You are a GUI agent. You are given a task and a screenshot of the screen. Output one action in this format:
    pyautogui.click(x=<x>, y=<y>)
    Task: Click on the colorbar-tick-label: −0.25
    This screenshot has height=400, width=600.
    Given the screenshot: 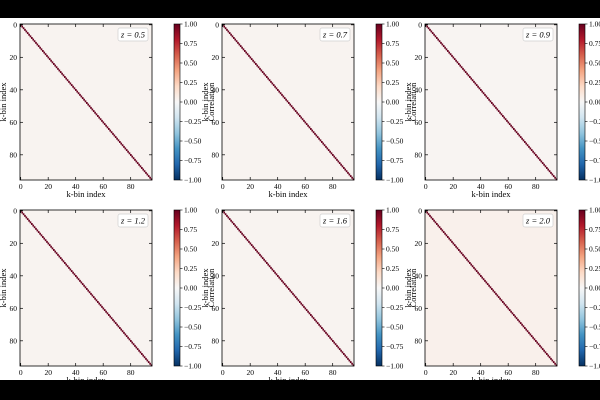 What is the action you would take?
    pyautogui.click(x=395, y=307)
    